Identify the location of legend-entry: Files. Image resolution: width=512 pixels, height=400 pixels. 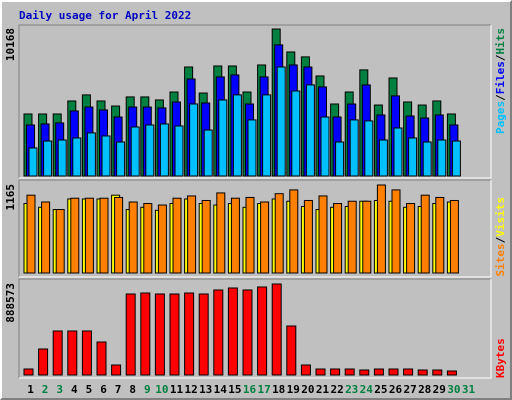
(500, 77).